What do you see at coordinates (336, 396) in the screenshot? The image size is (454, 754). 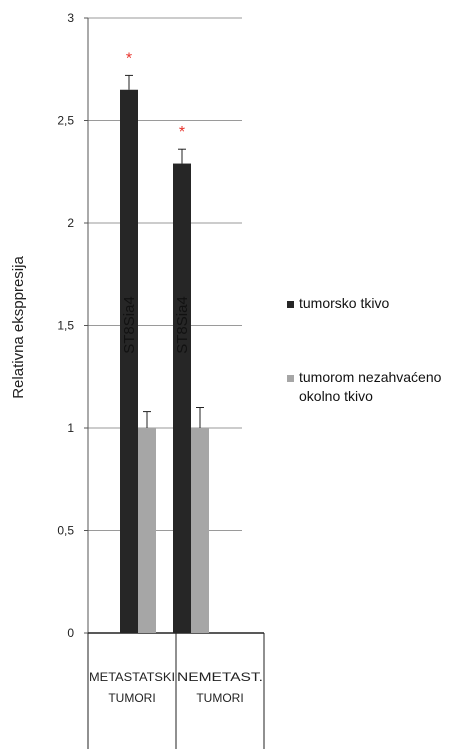 I see `legend-label: okolno tkivo` at bounding box center [336, 396].